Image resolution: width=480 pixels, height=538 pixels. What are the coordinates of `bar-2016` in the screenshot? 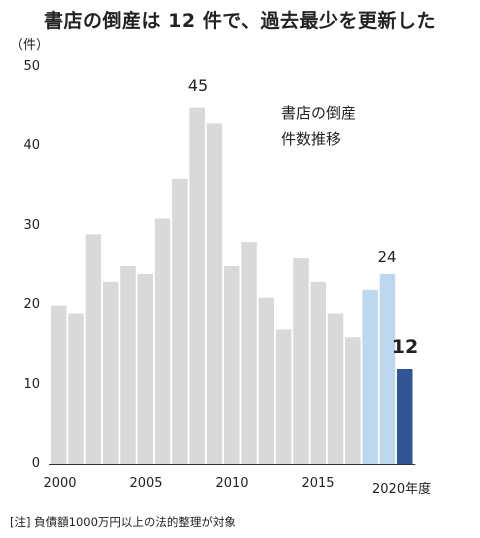 It's located at (335, 388).